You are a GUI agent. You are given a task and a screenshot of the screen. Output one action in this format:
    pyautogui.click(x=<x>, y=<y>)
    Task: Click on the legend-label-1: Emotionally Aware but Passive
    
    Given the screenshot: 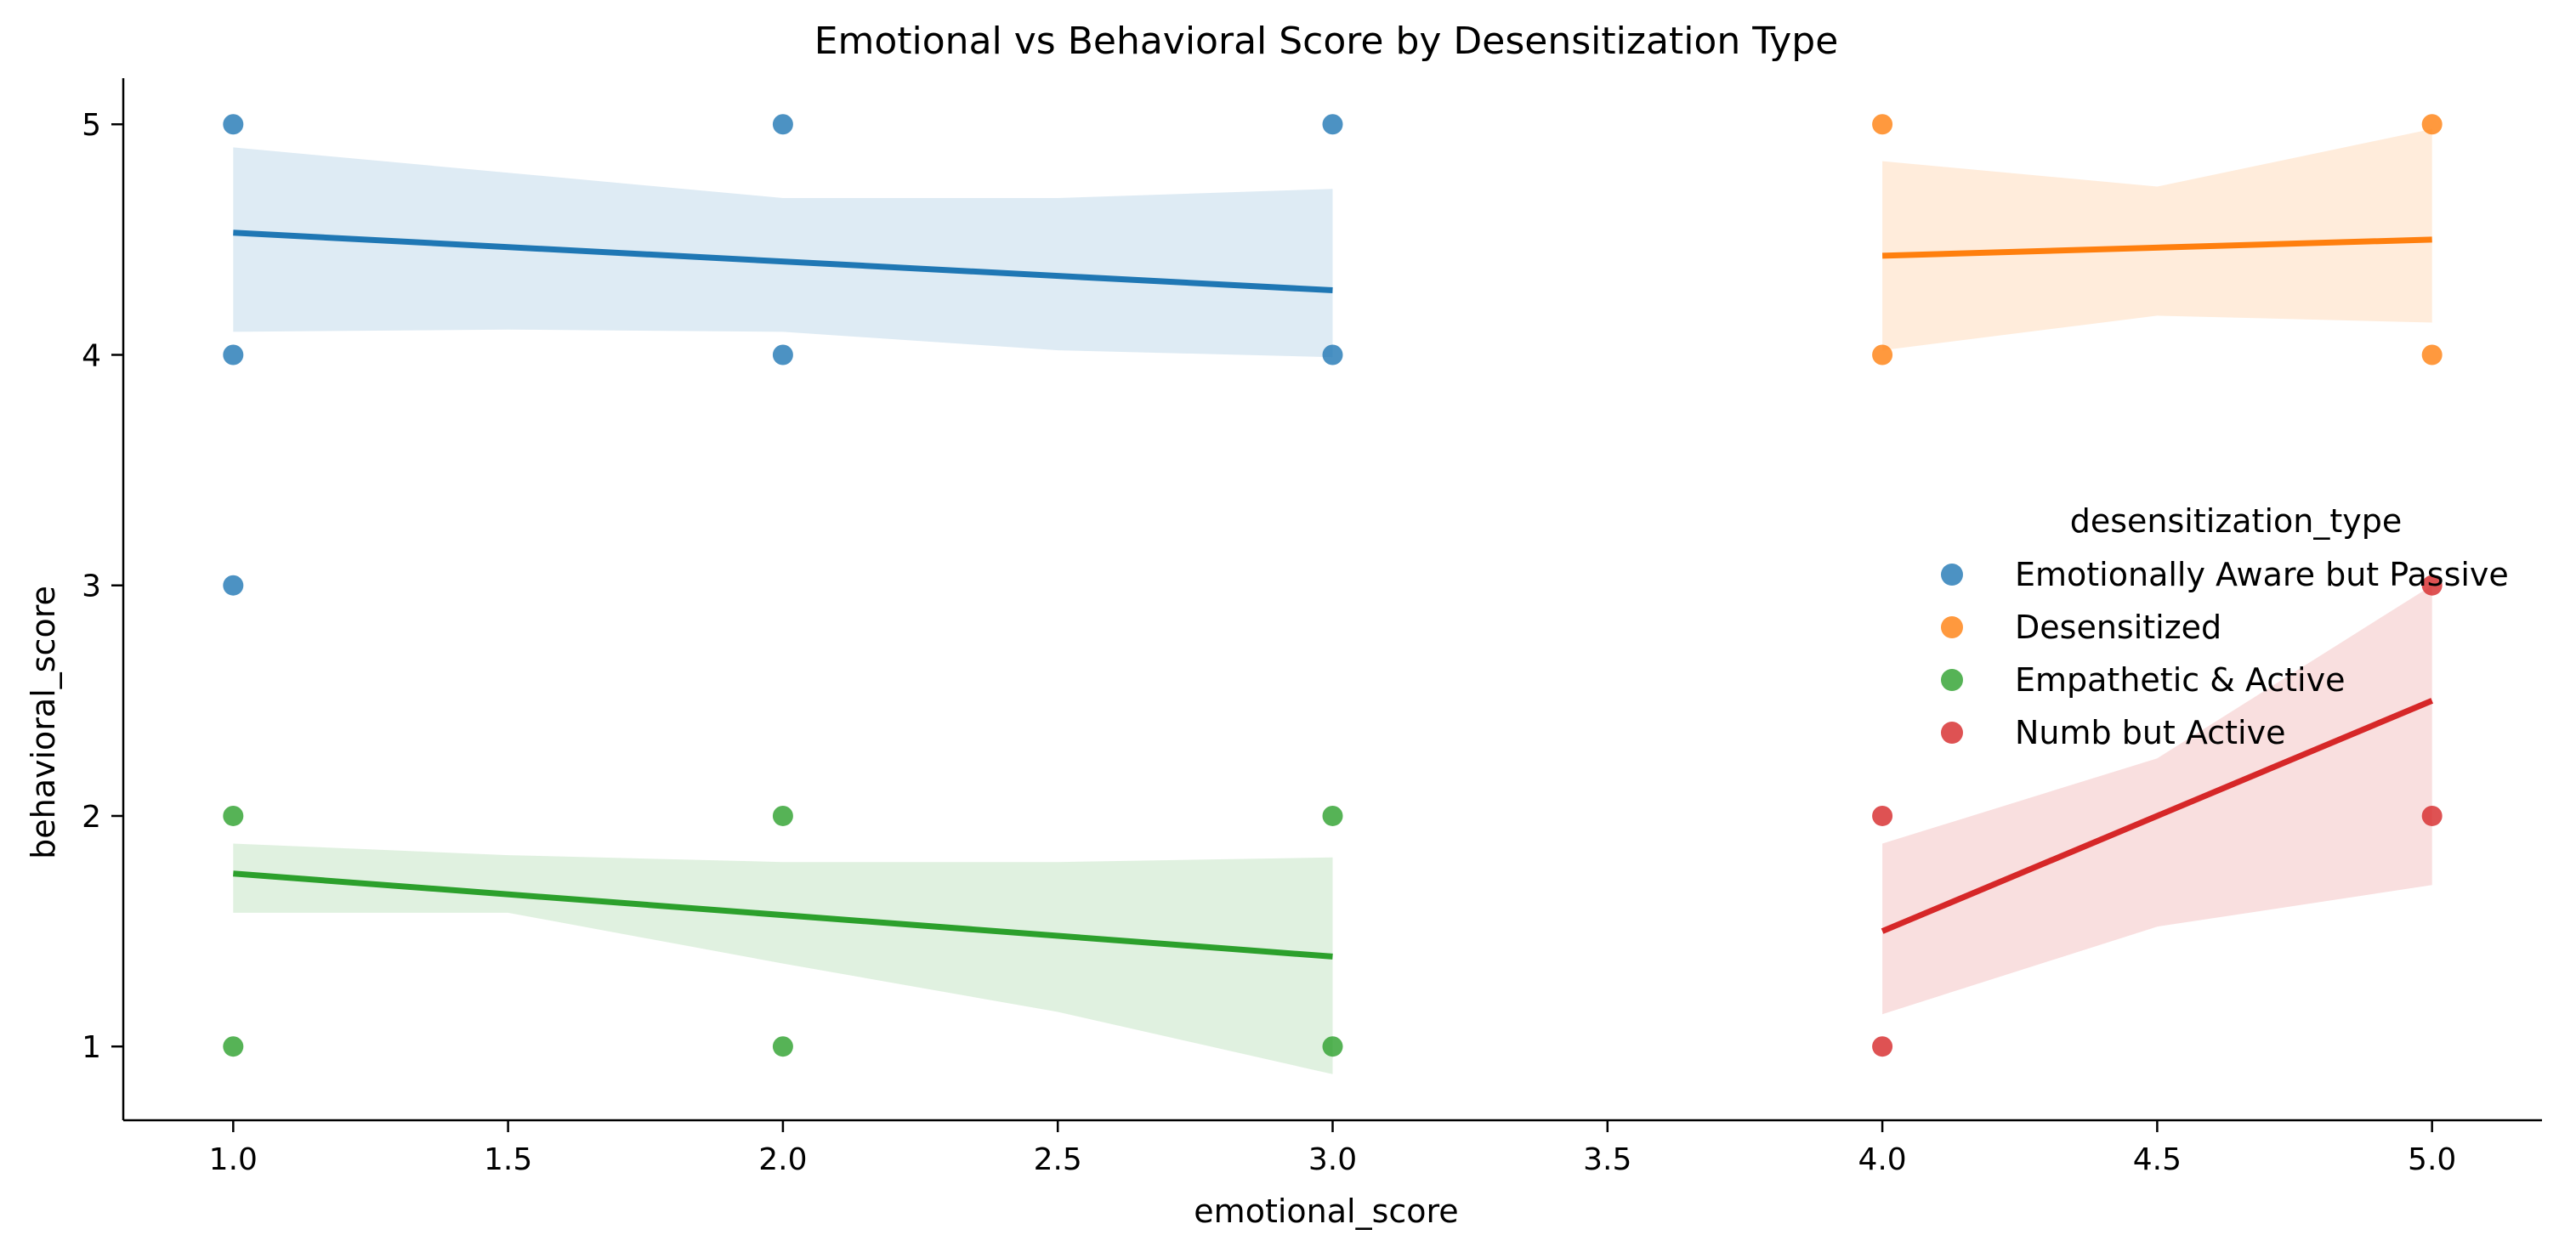 What is the action you would take?
    pyautogui.click(x=2262, y=574)
    